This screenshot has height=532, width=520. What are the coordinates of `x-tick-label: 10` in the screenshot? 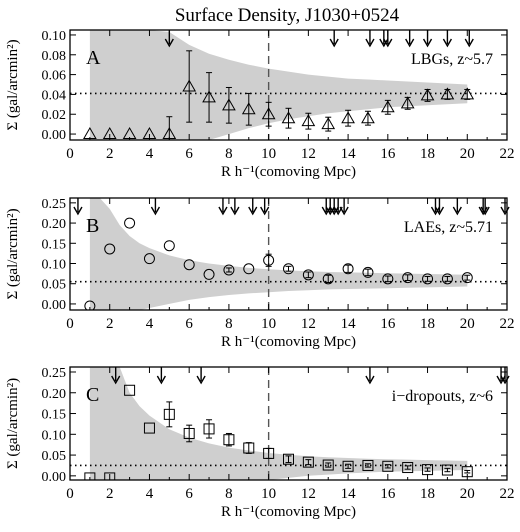 It's located at (268, 324).